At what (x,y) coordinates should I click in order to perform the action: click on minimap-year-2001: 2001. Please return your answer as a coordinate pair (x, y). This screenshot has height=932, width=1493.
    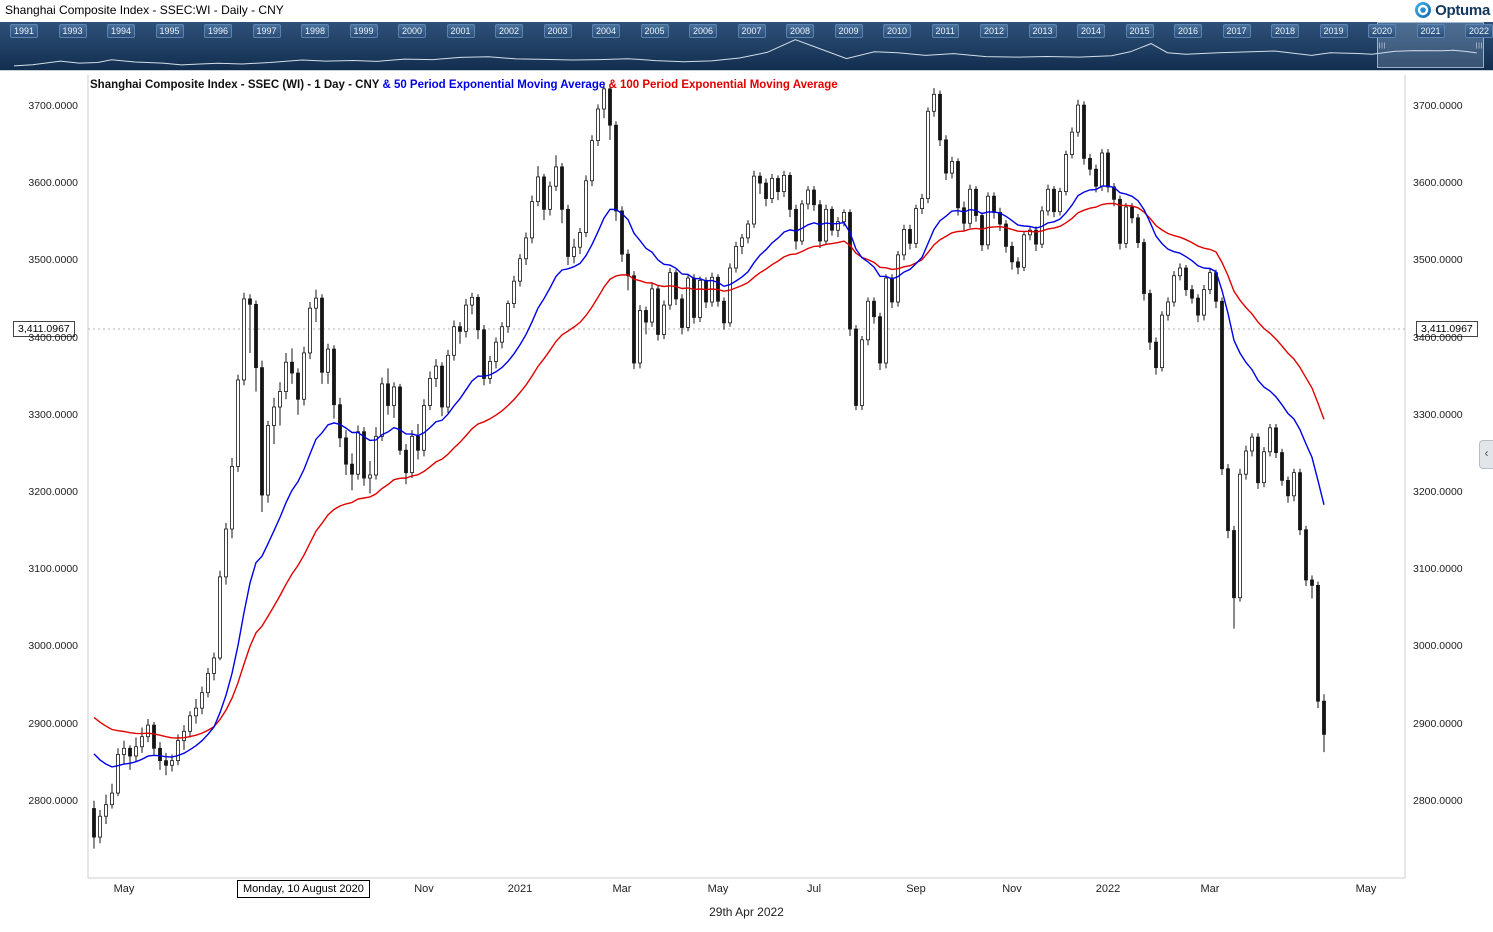
    Looking at the image, I should click on (460, 31).